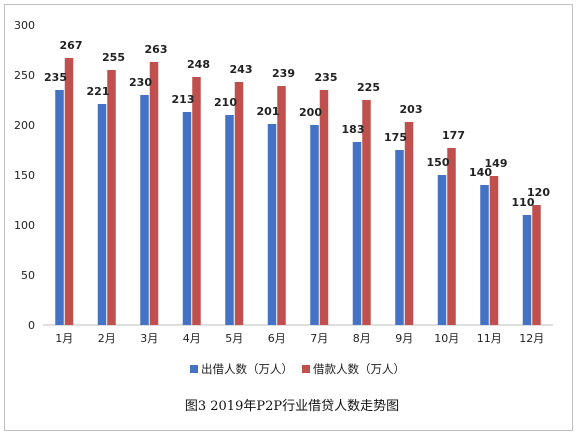 This screenshot has width=579, height=437. Describe the element at coordinates (292, 406) in the screenshot. I see `chart-caption: 图3 2019年P2P行业借贷人数走势图` at that location.